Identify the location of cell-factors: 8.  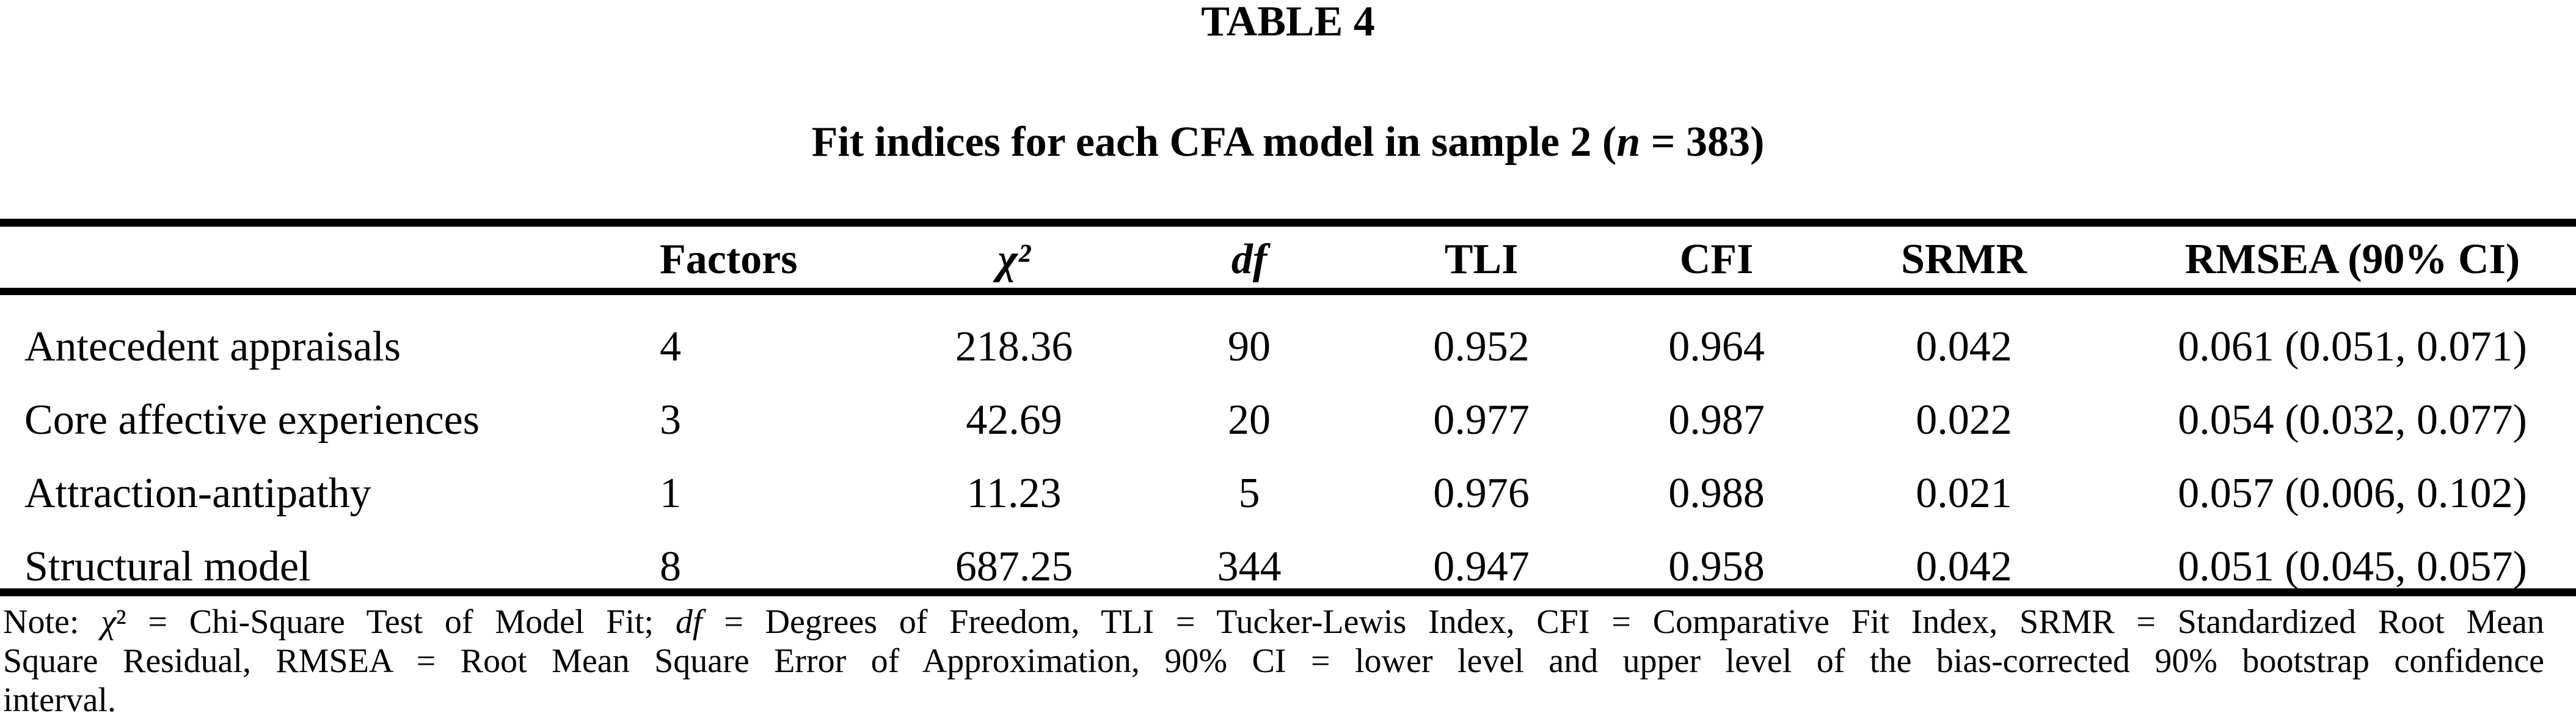
(670, 566).